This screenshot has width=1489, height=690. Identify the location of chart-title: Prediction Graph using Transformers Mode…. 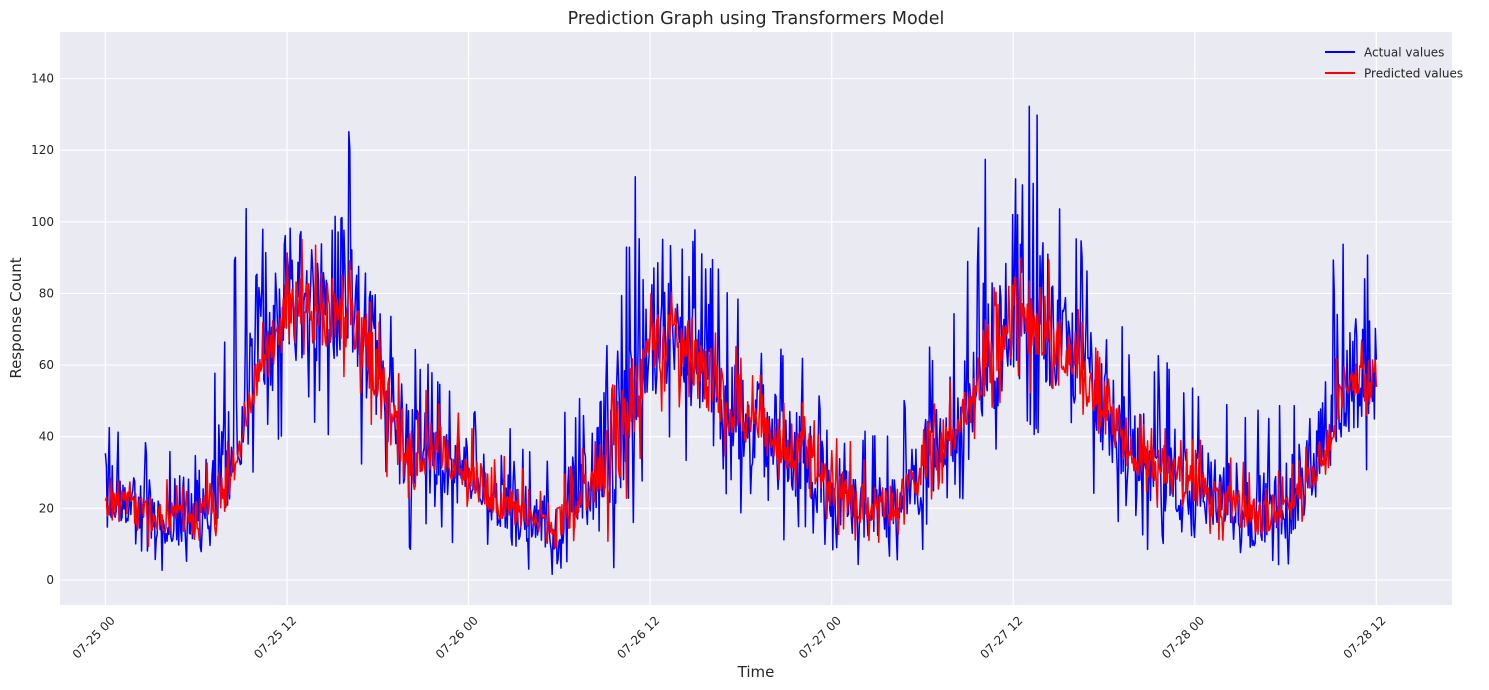
(756, 19).